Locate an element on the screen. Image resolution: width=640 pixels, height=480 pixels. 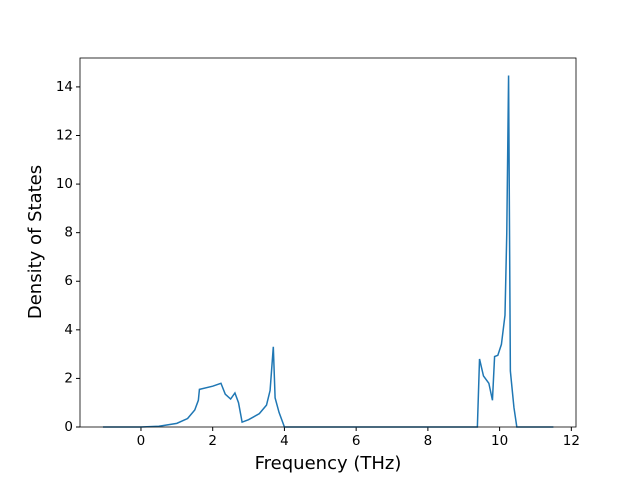
y-tick-label: 4 is located at coordinates (68, 330).